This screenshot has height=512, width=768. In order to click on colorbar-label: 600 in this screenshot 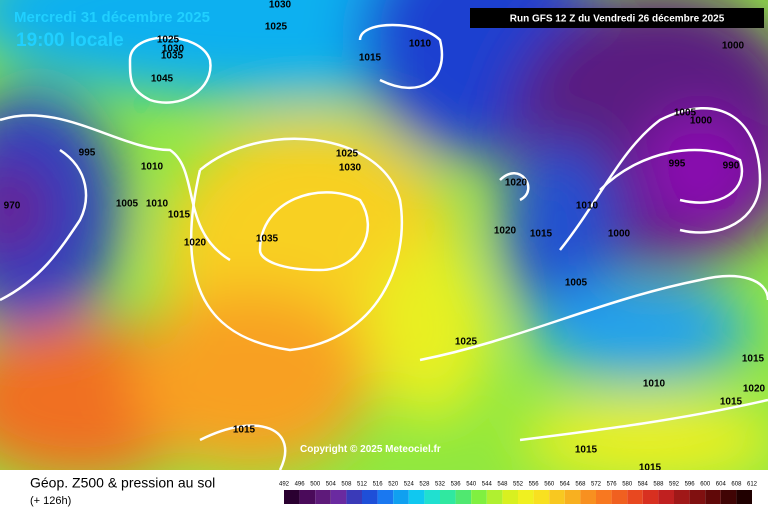, I will do `click(705, 485)`.